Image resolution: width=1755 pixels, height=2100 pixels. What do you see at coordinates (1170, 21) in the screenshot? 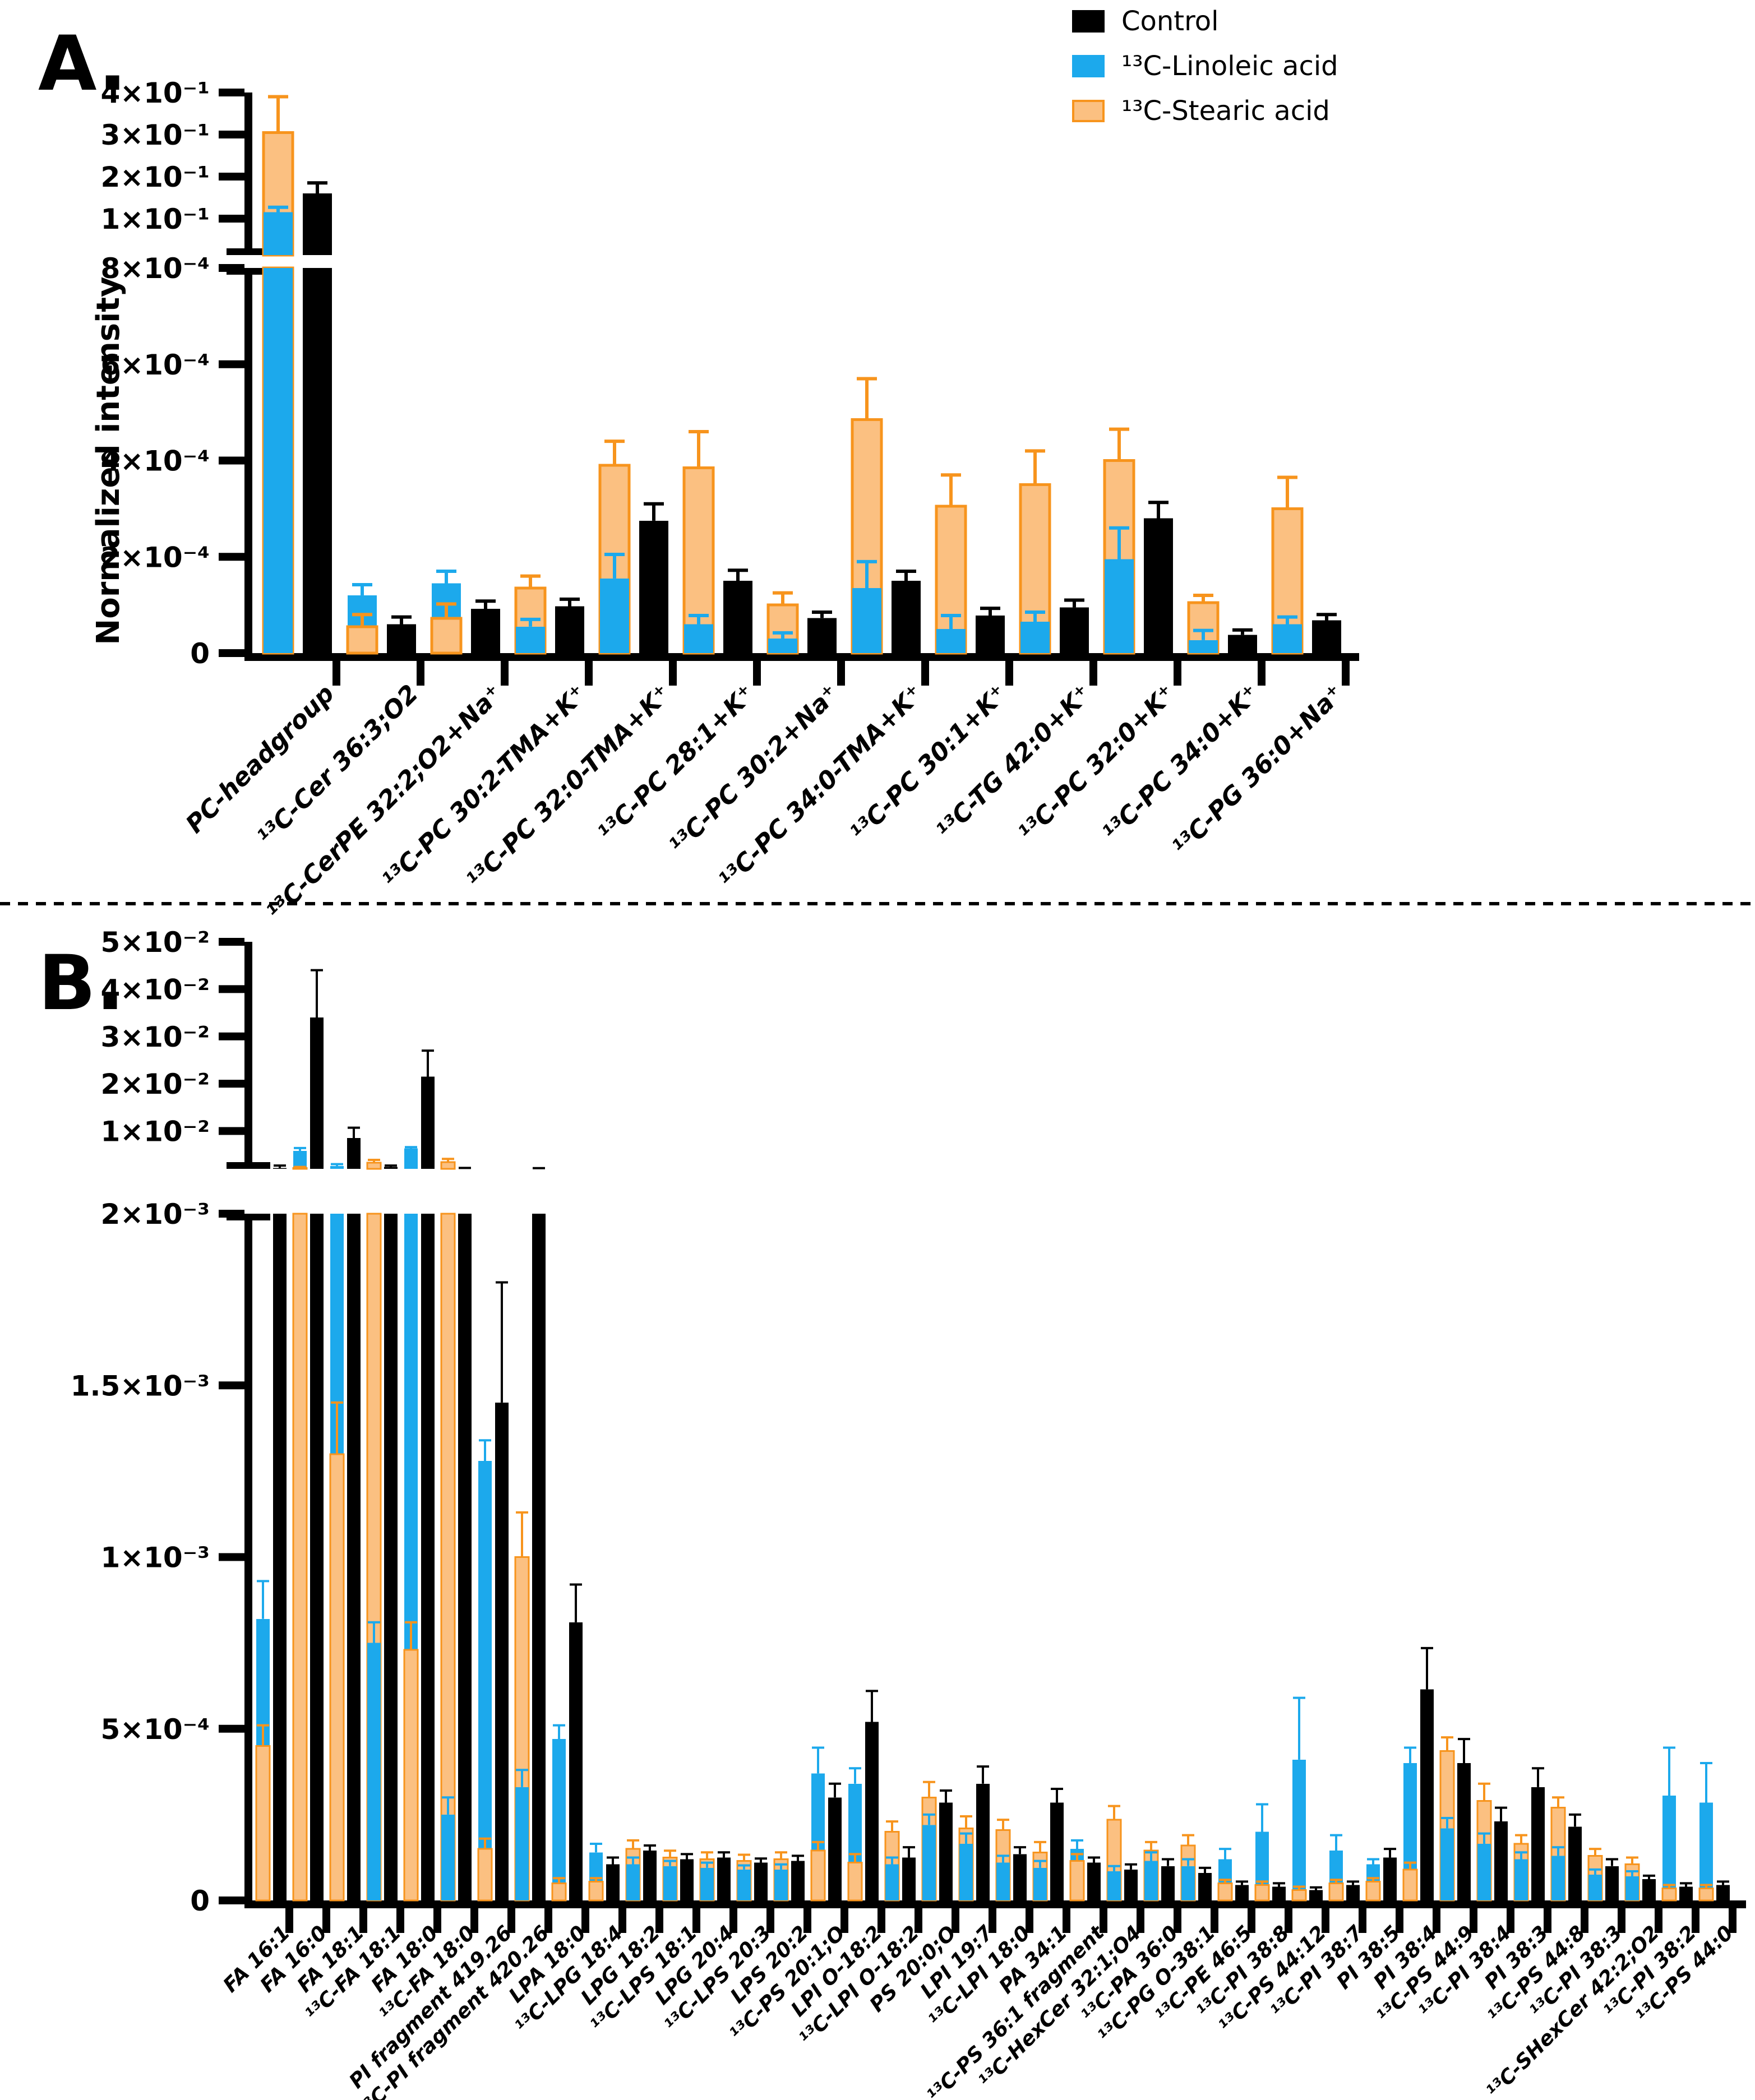
I see `legend-label: Control` at bounding box center [1170, 21].